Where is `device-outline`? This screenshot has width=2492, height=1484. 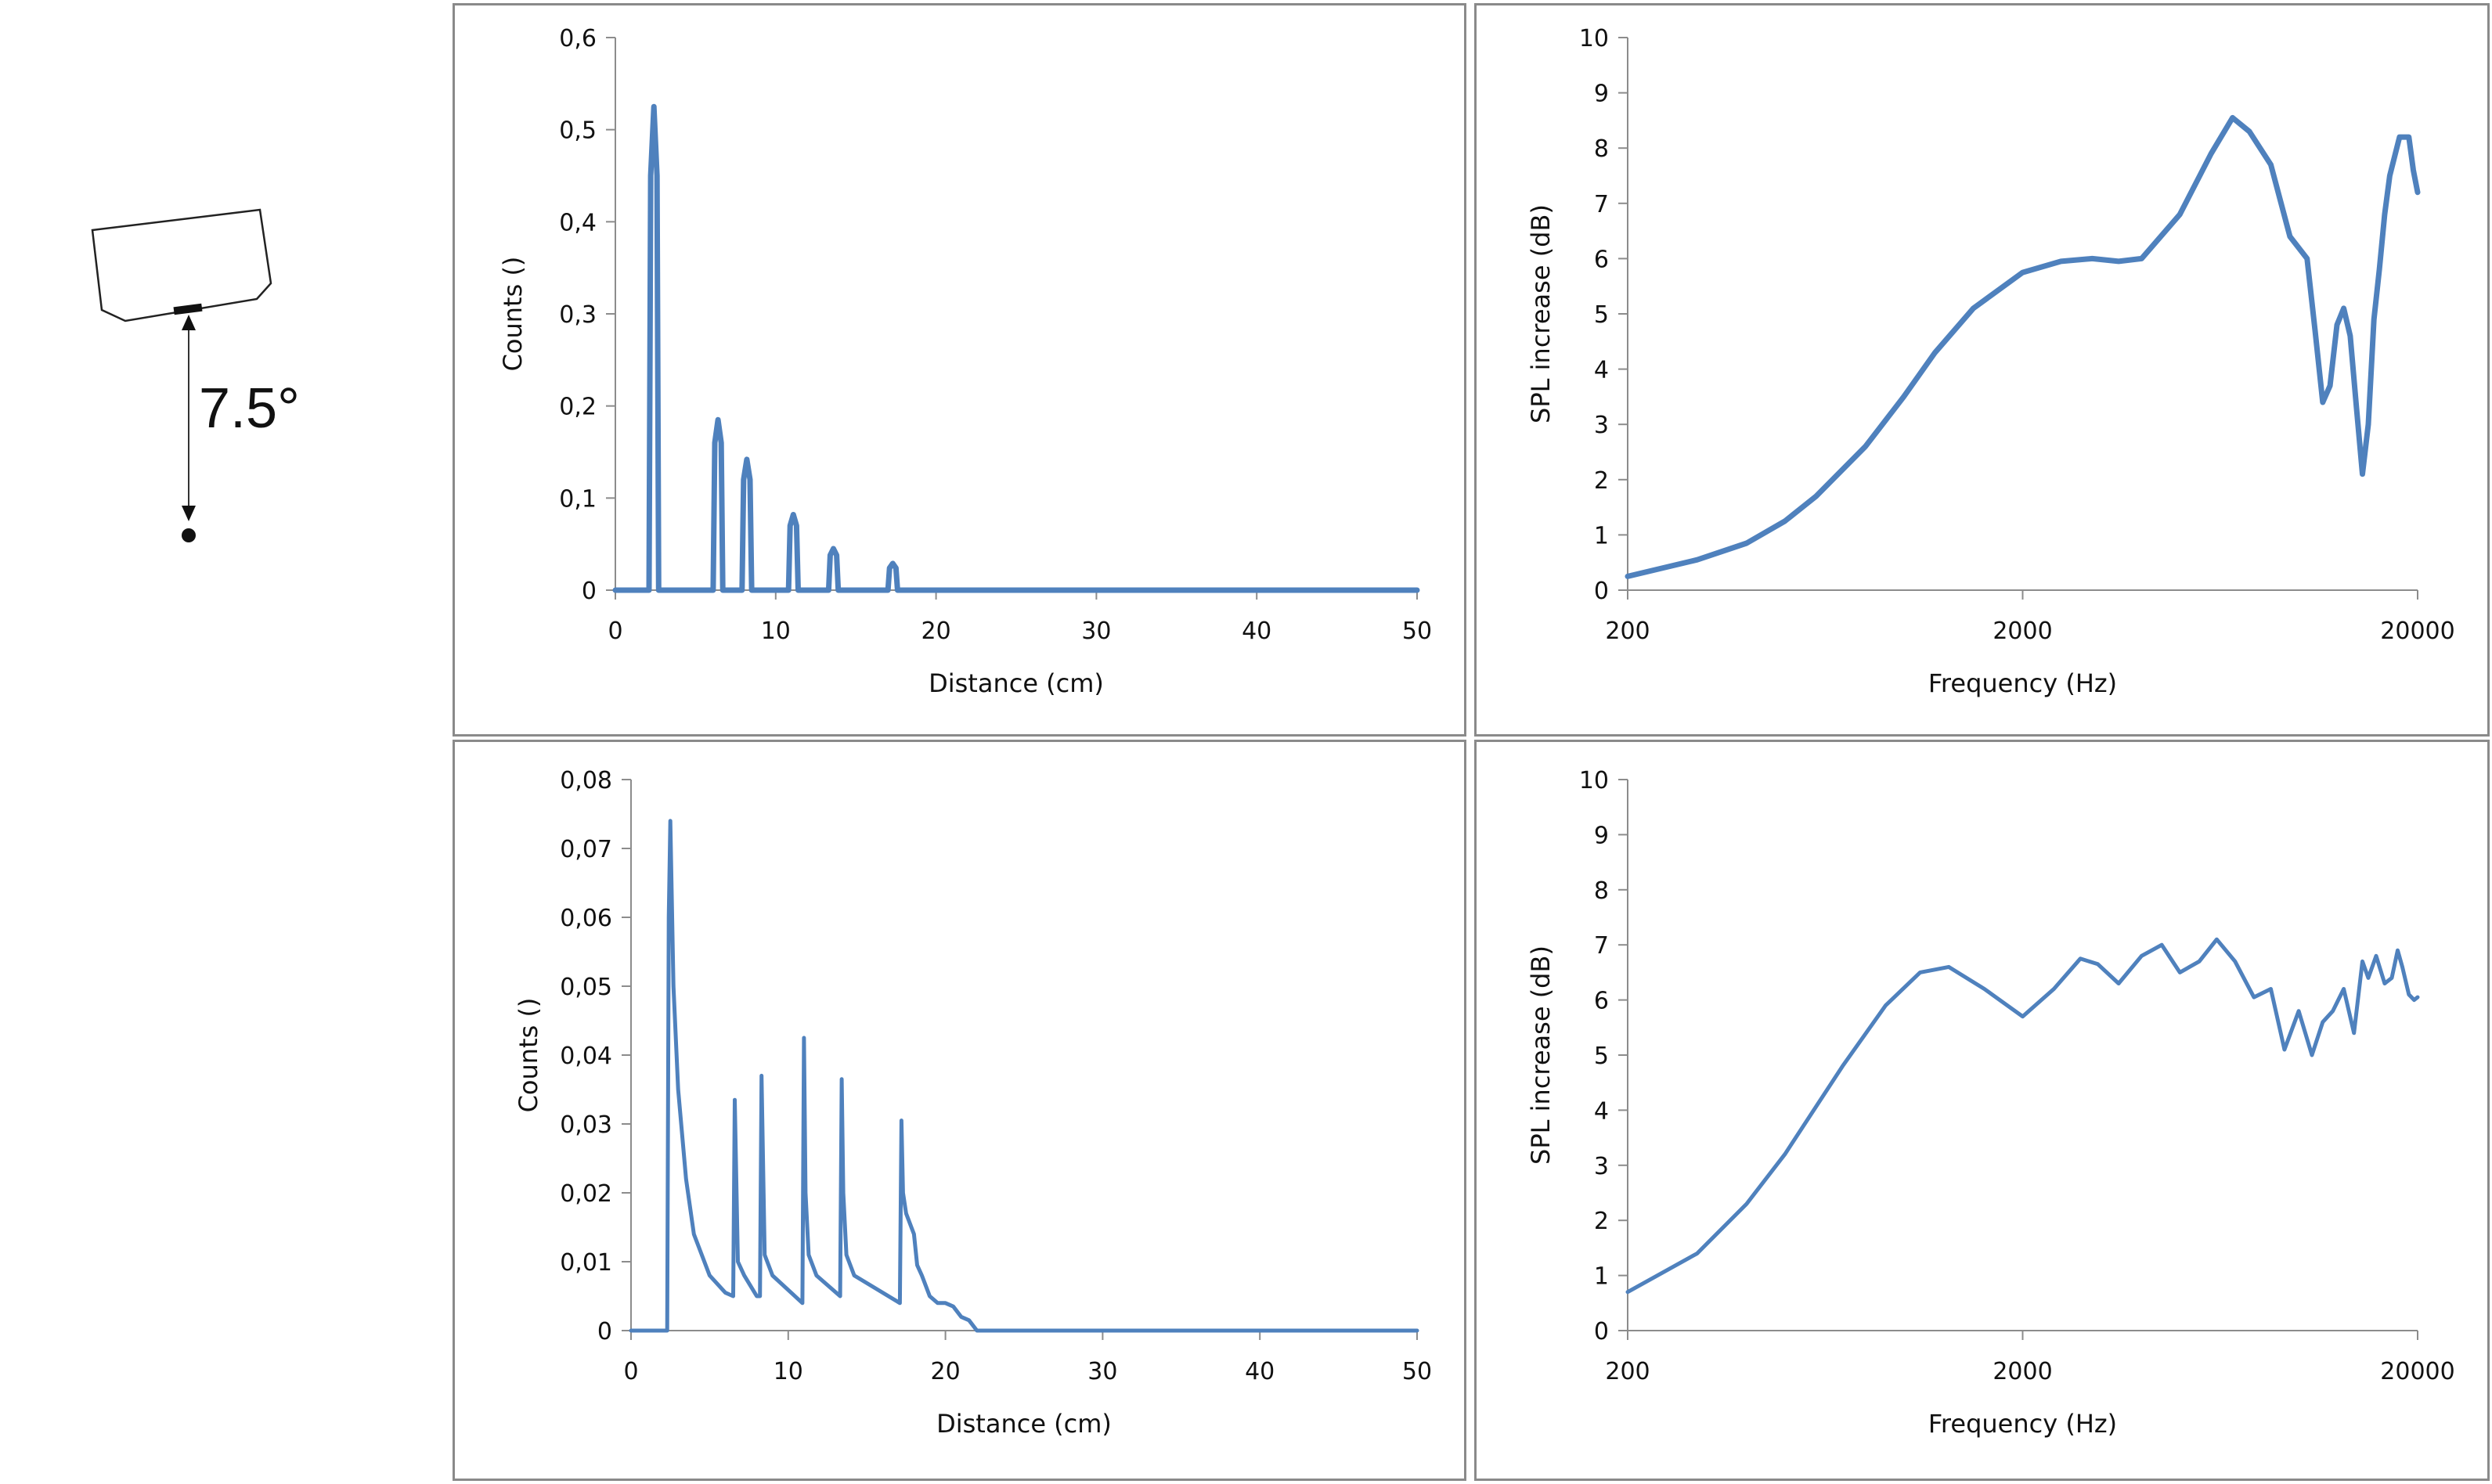 device-outline is located at coordinates (181, 265).